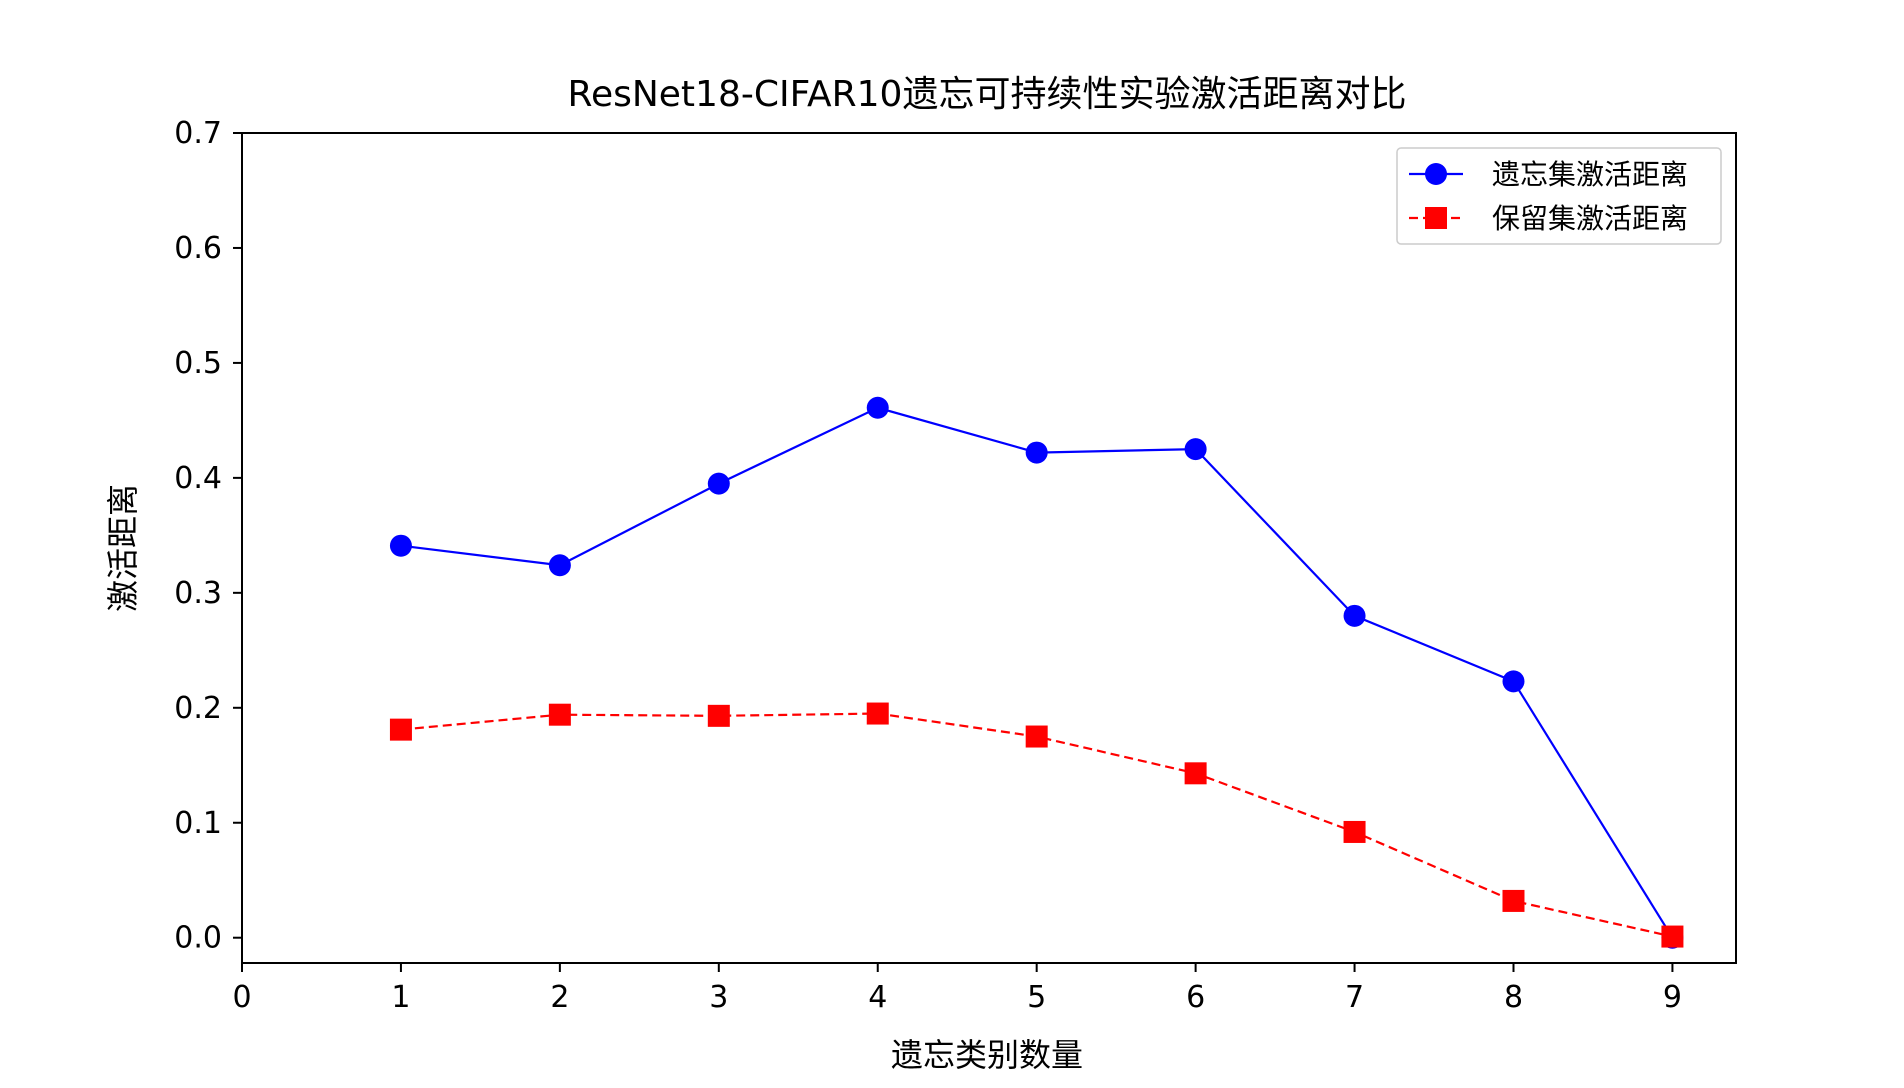  Describe the element at coordinates (1195, 997) in the screenshot. I see `x-tick-label: 6` at that location.